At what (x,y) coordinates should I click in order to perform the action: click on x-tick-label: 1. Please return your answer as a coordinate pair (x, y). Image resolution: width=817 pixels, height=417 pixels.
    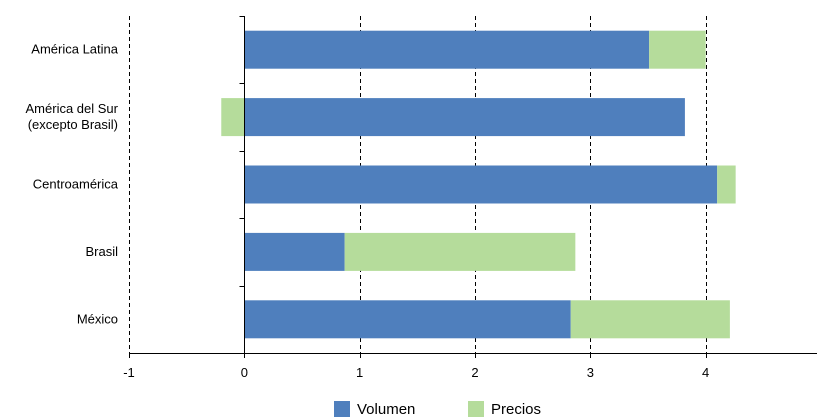
    Looking at the image, I should click on (359, 372).